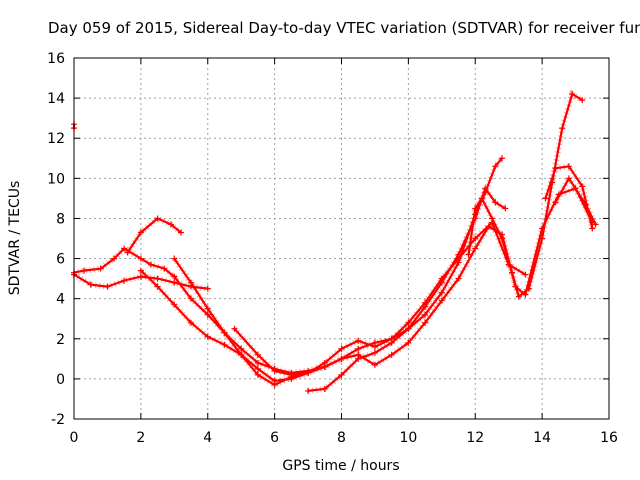  What do you see at coordinates (207, 438) in the screenshot?
I see `x-tick-label: 4` at bounding box center [207, 438].